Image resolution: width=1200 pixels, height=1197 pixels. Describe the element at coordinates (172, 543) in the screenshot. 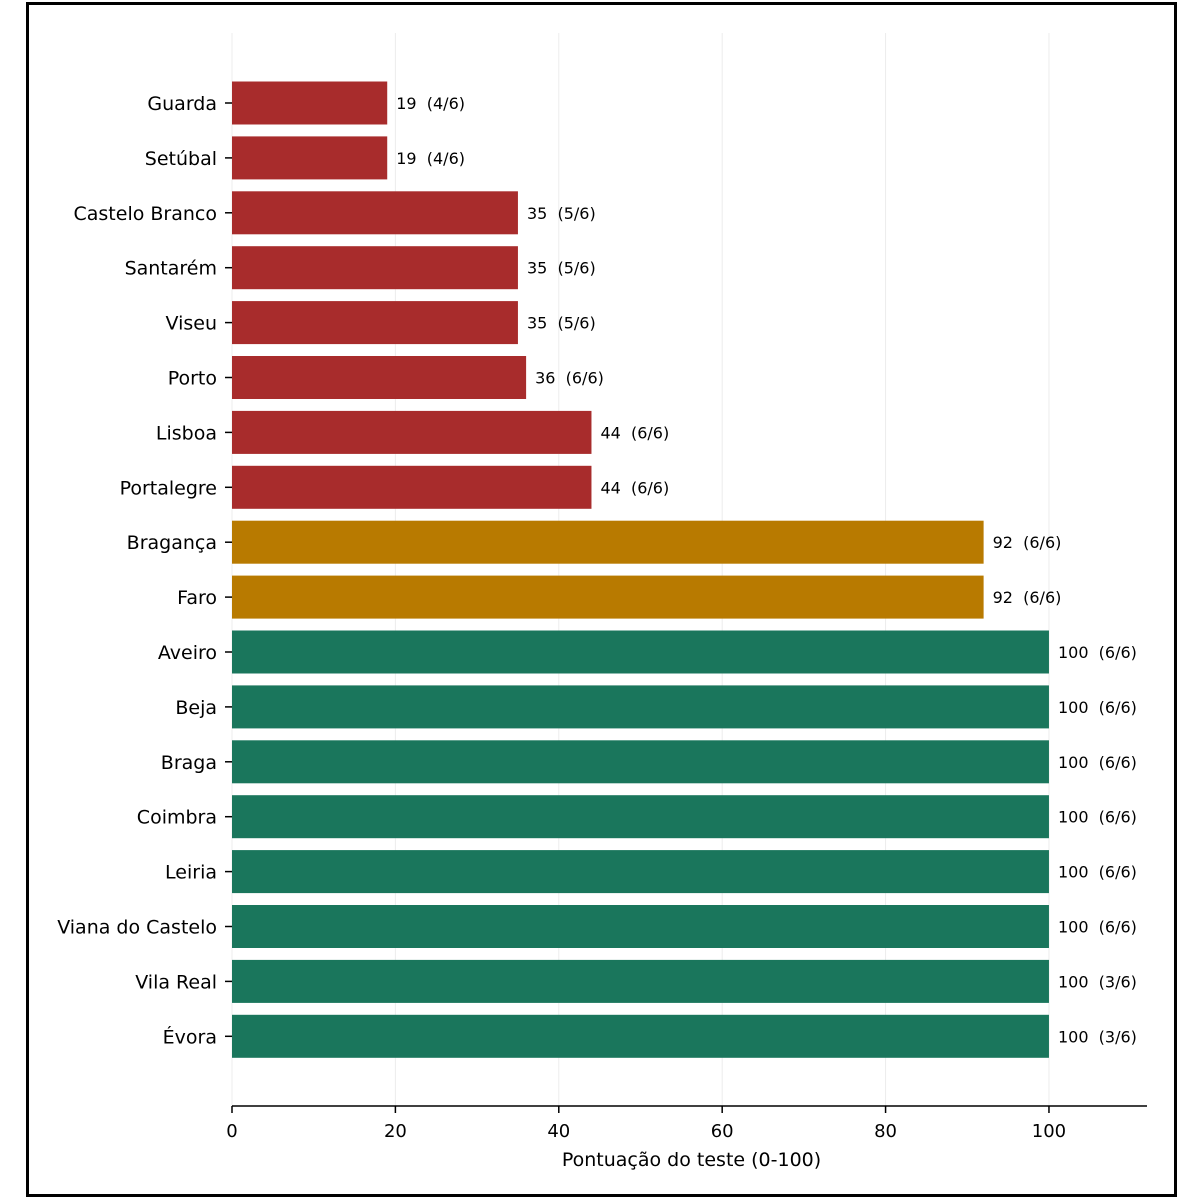

I see `category-label-8: Bragança` at that location.